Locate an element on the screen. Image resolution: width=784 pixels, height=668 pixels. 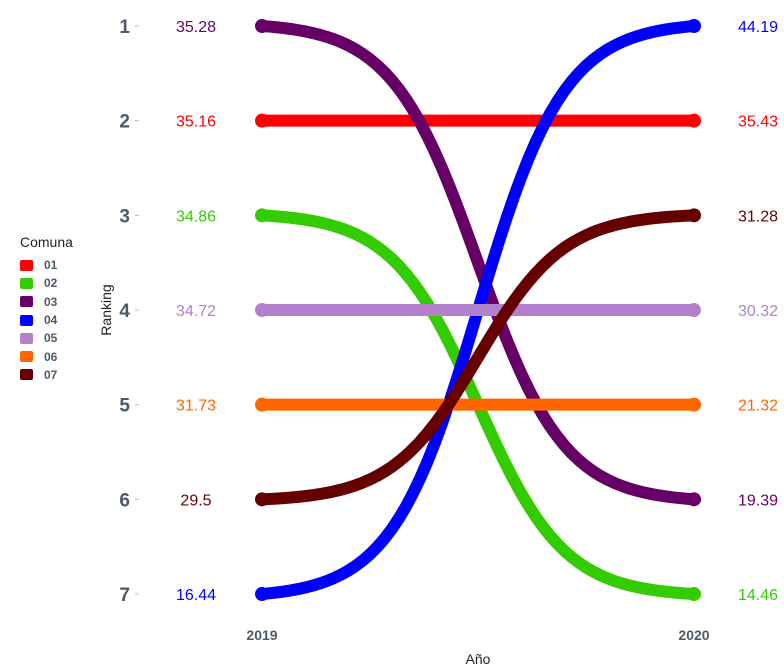
legend-item-06: 06 is located at coordinates (46, 356).